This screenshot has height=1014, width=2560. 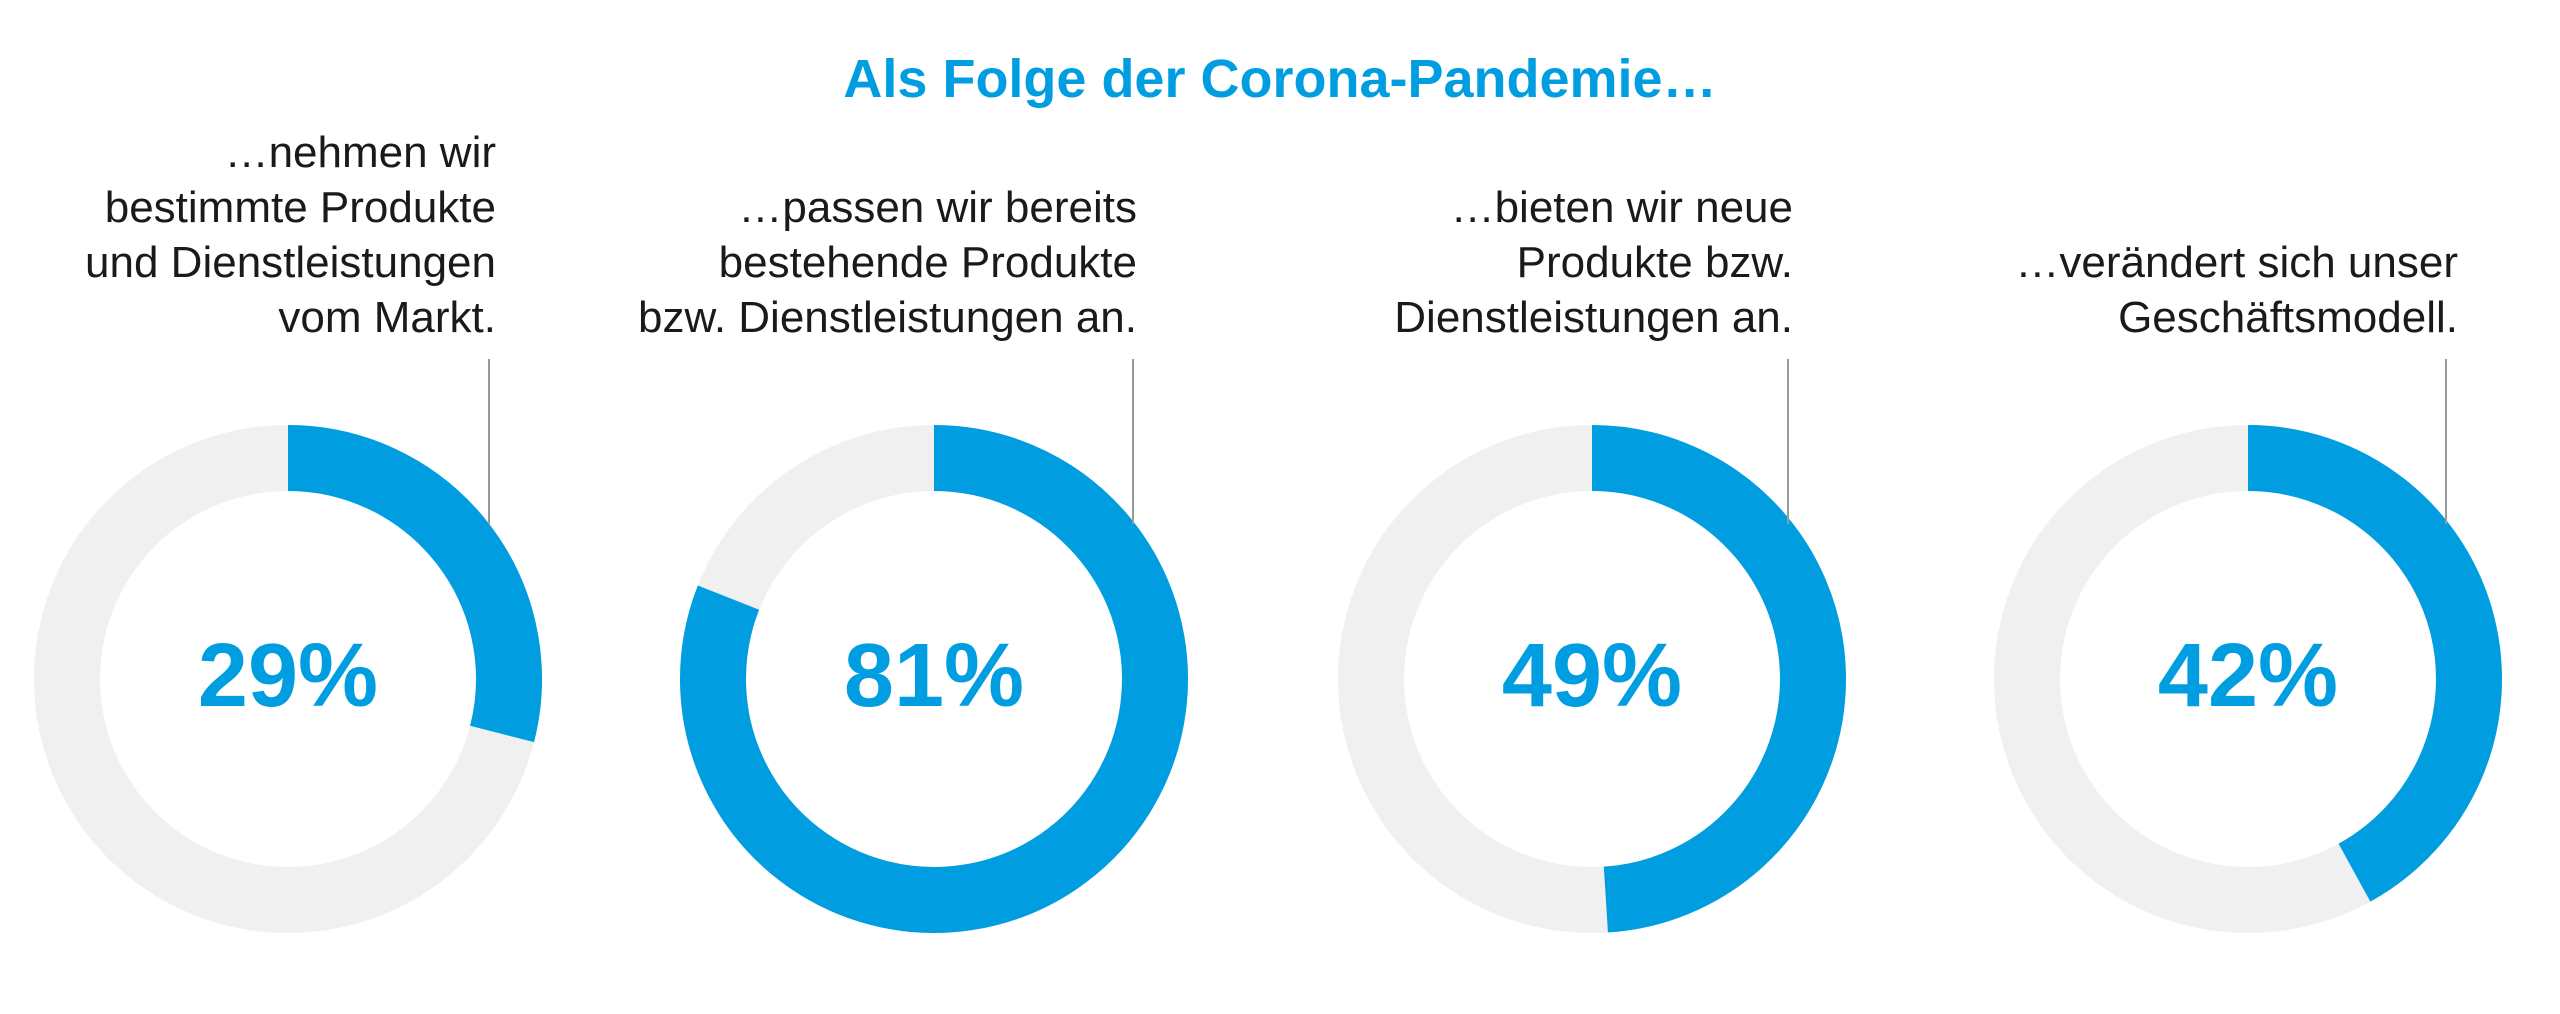 I want to click on label-line: …bieten wir neue, so click(x=1622, y=207).